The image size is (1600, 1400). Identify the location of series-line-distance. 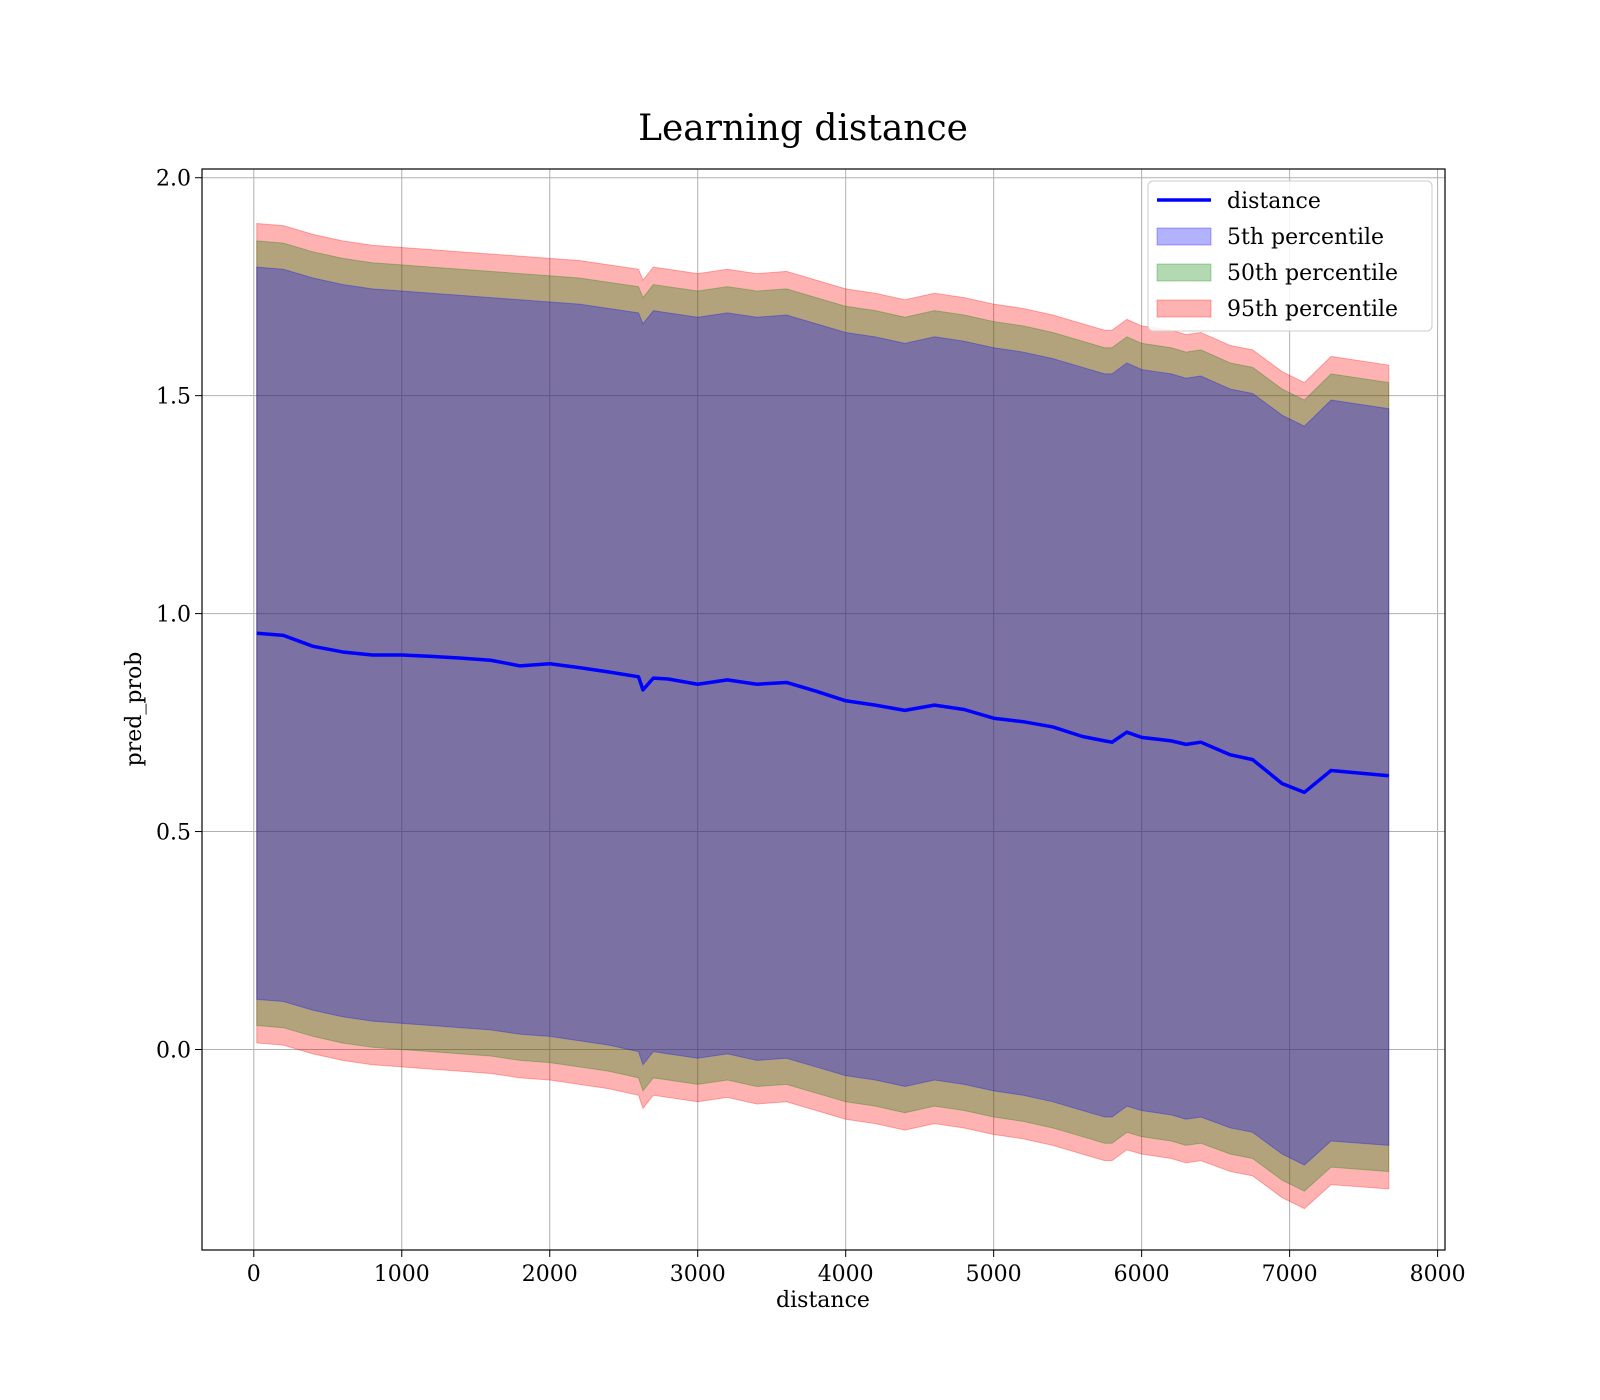
(822, 713).